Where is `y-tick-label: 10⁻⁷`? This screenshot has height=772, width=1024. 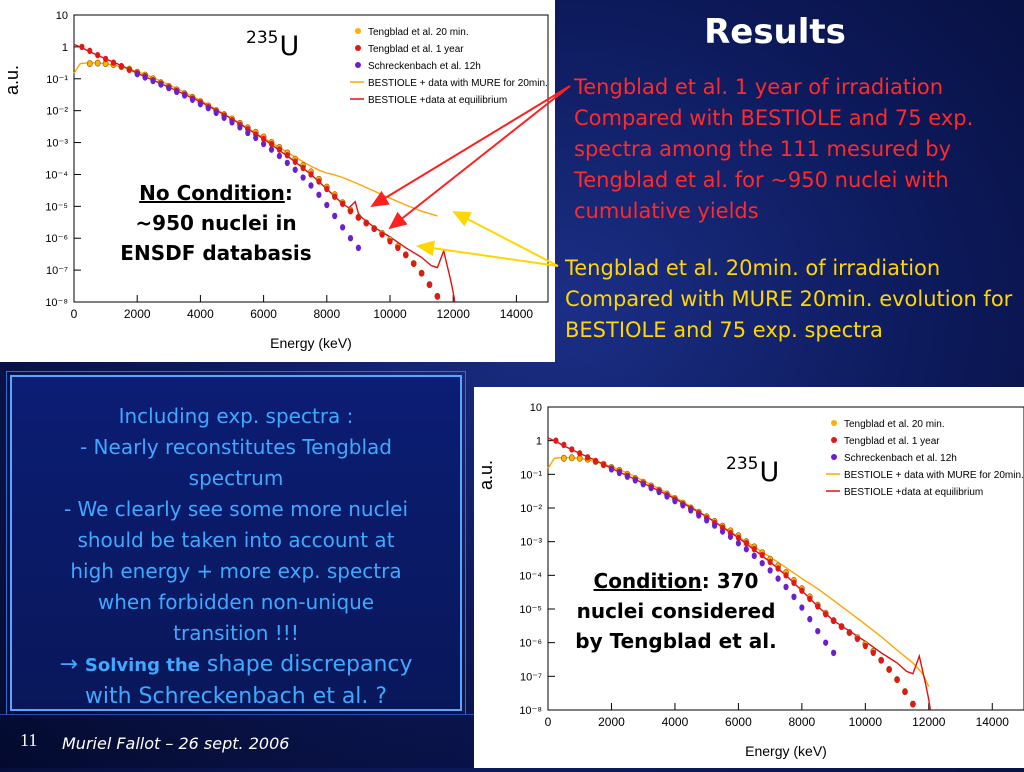 y-tick-label: 10⁻⁷ is located at coordinates (531, 677).